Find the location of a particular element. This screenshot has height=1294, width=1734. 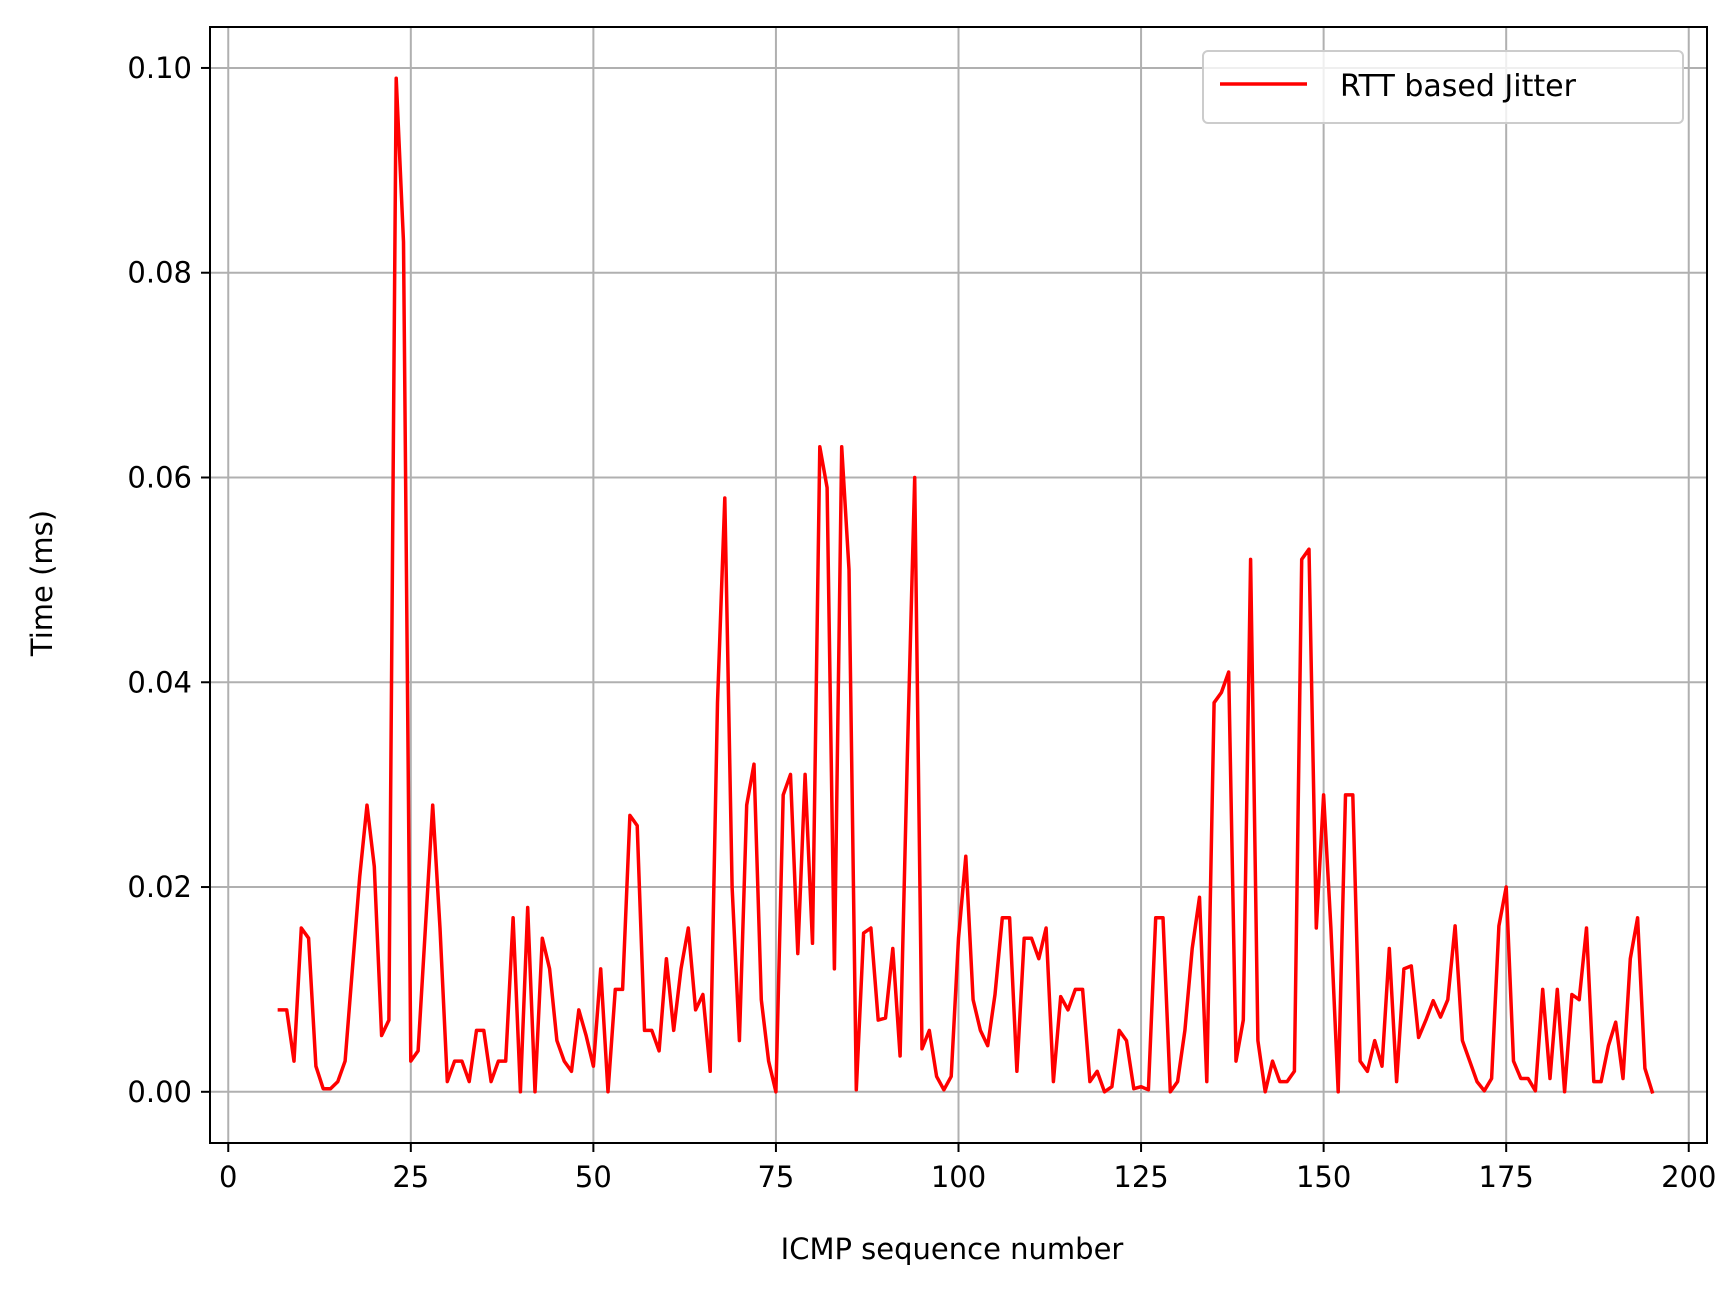

x-tick-label: 125 is located at coordinates (1140, 1177).